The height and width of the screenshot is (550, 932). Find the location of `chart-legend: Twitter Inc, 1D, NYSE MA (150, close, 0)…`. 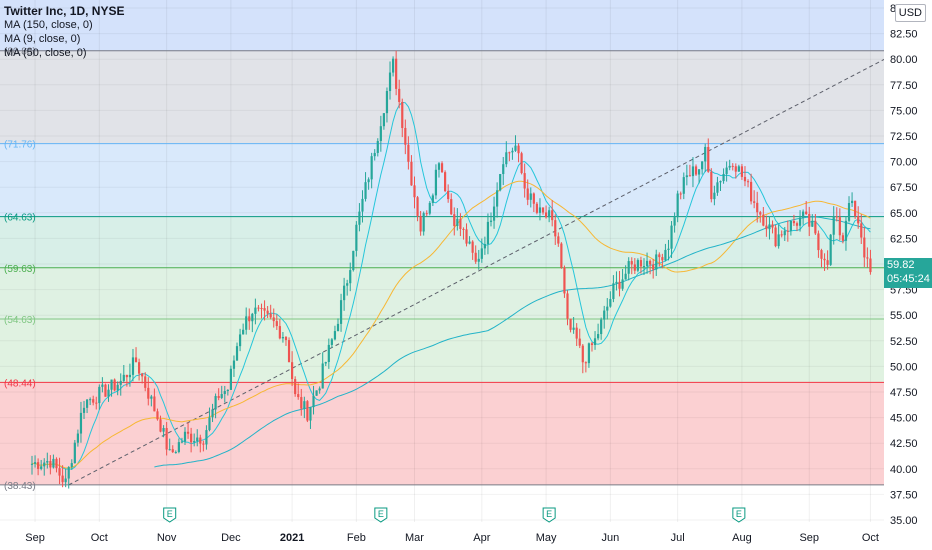

chart-legend: Twitter Inc, 1D, NYSE MA (150, close, 0)… is located at coordinates (64, 32).